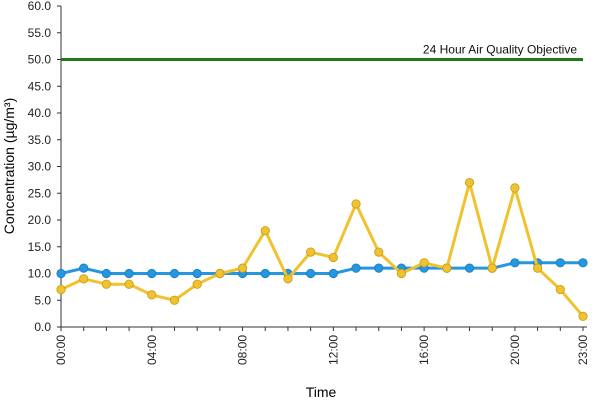 This screenshot has height=400, width=600. Describe the element at coordinates (40, 6) in the screenshot. I see `y-tick-label: 60.0` at that location.